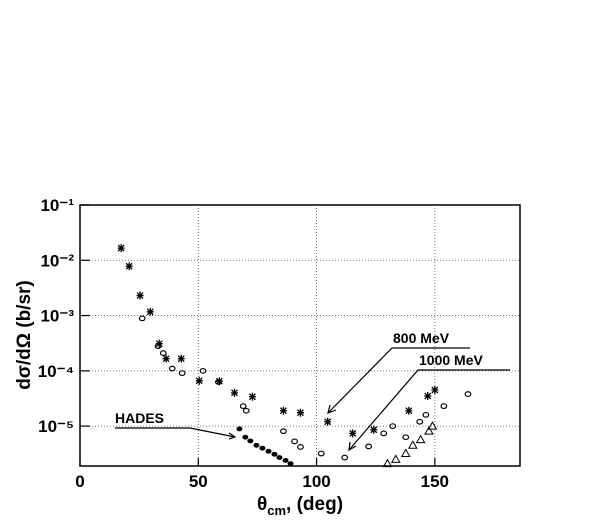 The width and height of the screenshot is (592, 524). Describe the element at coordinates (198, 481) in the screenshot. I see `x-tick-label: 50` at that location.